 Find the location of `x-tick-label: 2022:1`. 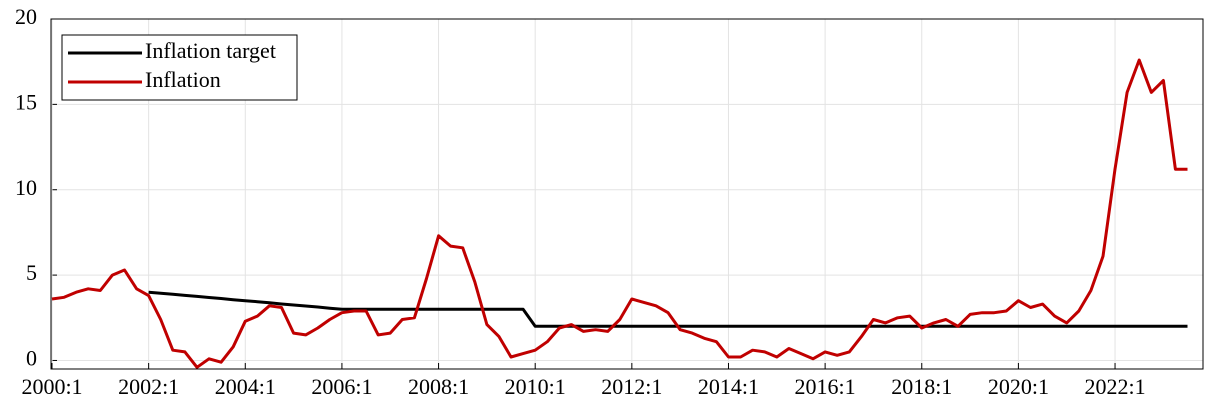

x-tick-label: 2022:1 is located at coordinates (1114, 386).